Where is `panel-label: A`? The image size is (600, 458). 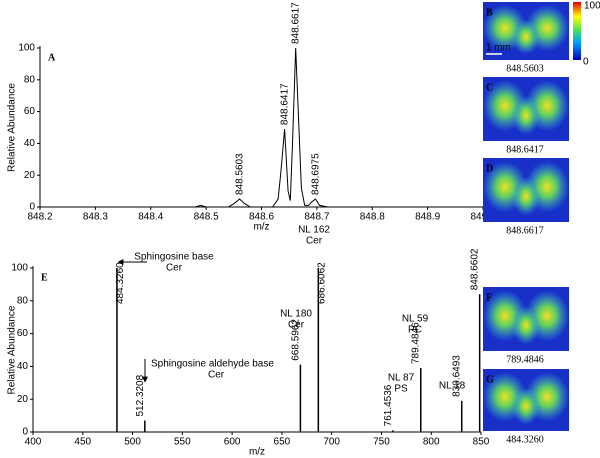 panel-label: A is located at coordinates (52, 57).